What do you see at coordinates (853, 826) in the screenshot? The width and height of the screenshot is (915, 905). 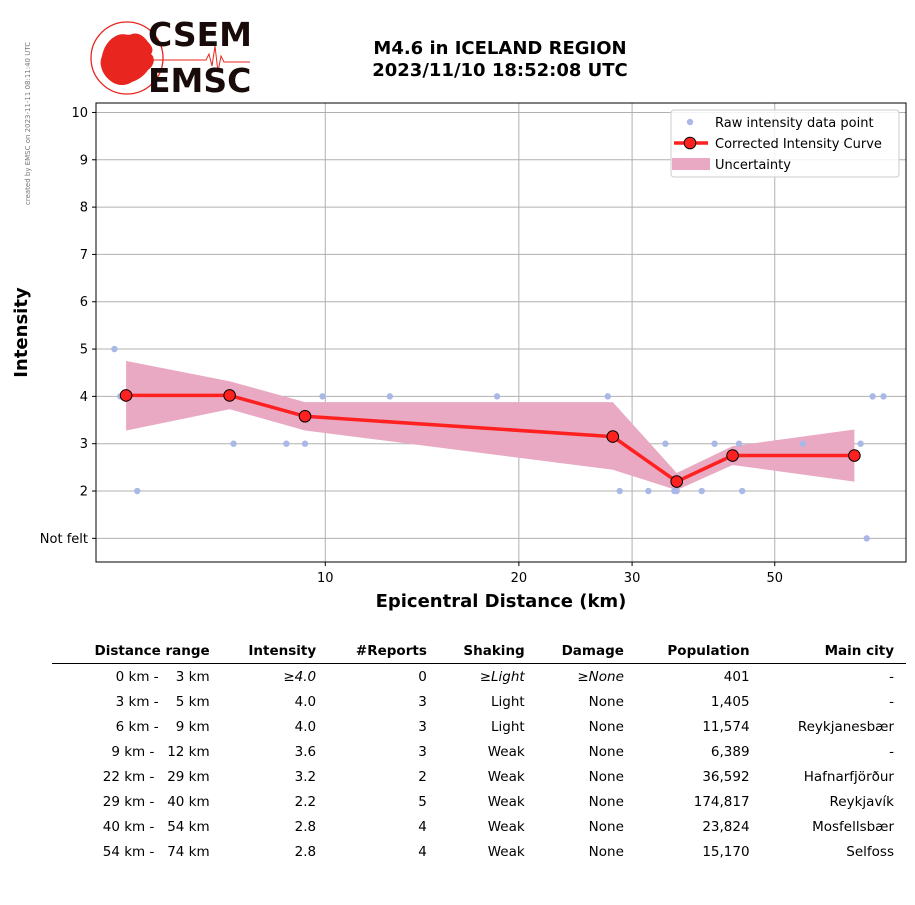 I see `cell-main-city: Mosfellsbær` at bounding box center [853, 826].